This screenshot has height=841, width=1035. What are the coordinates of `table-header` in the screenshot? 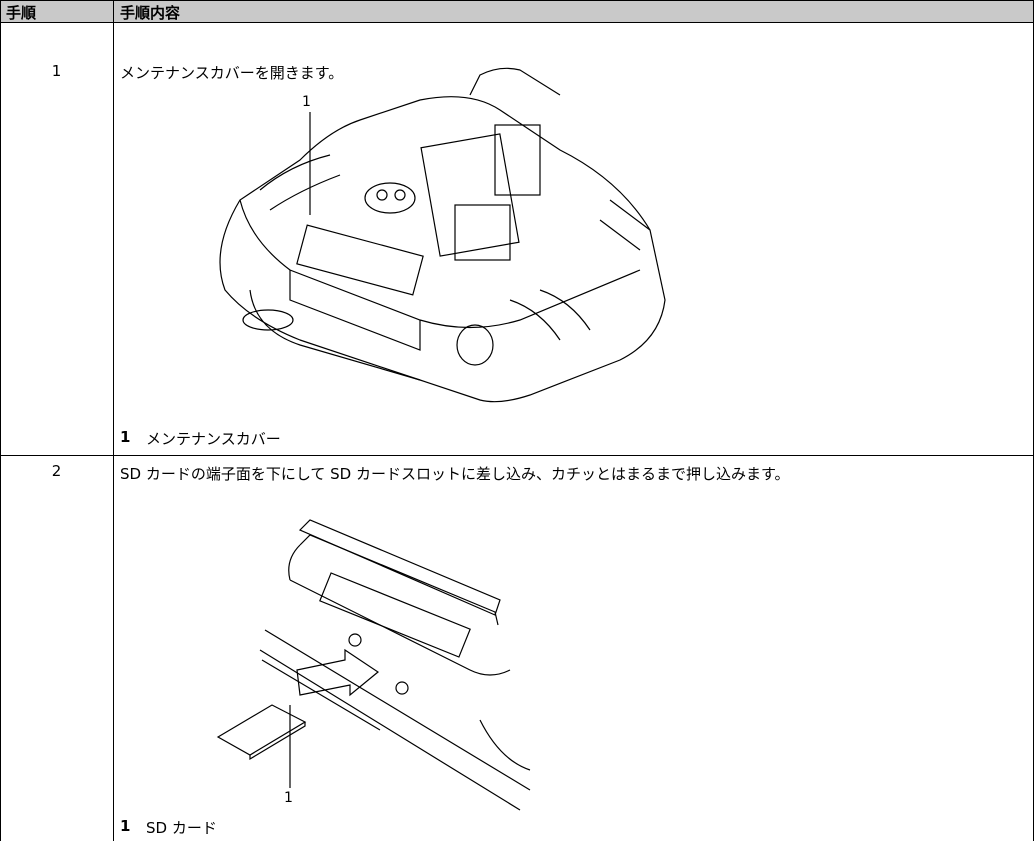 It's located at (516, 11).